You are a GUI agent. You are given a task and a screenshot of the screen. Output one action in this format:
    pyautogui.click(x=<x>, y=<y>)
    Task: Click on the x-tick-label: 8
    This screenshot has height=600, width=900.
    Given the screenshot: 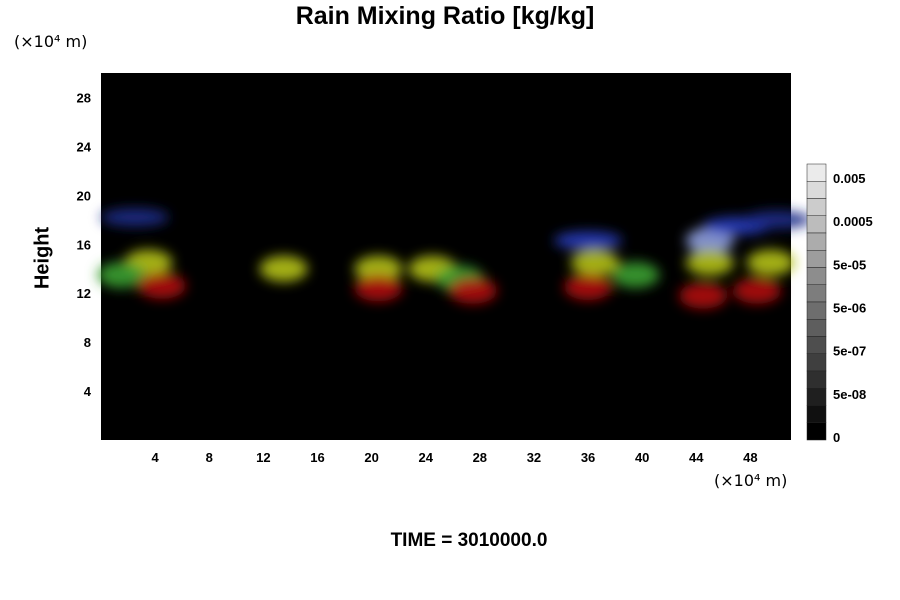 What is the action you would take?
    pyautogui.click(x=209, y=457)
    